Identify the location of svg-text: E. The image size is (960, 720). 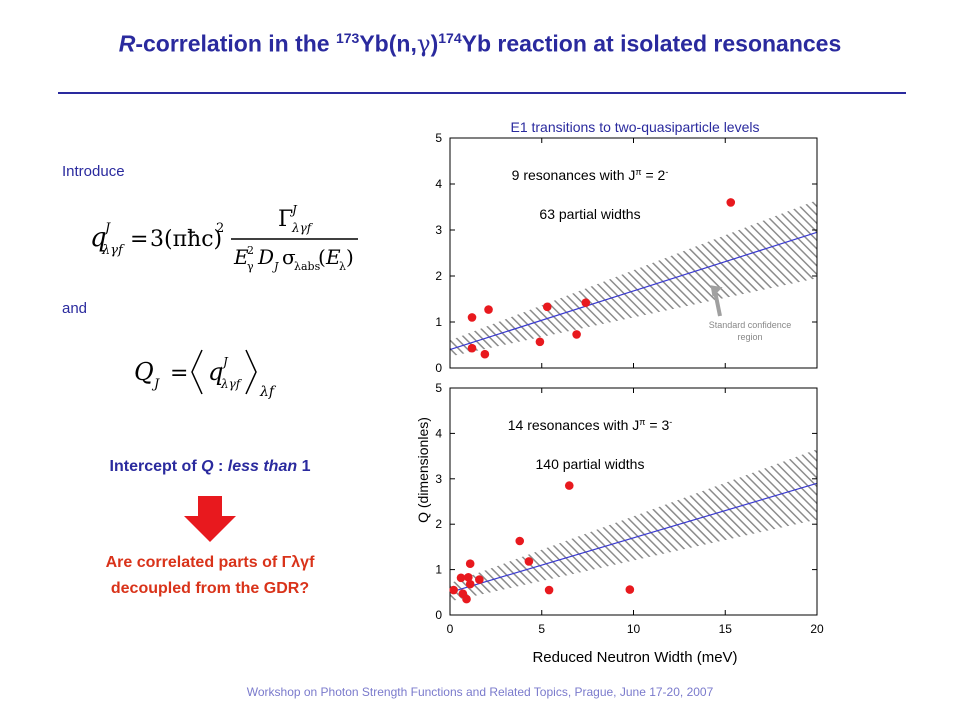
(333, 257).